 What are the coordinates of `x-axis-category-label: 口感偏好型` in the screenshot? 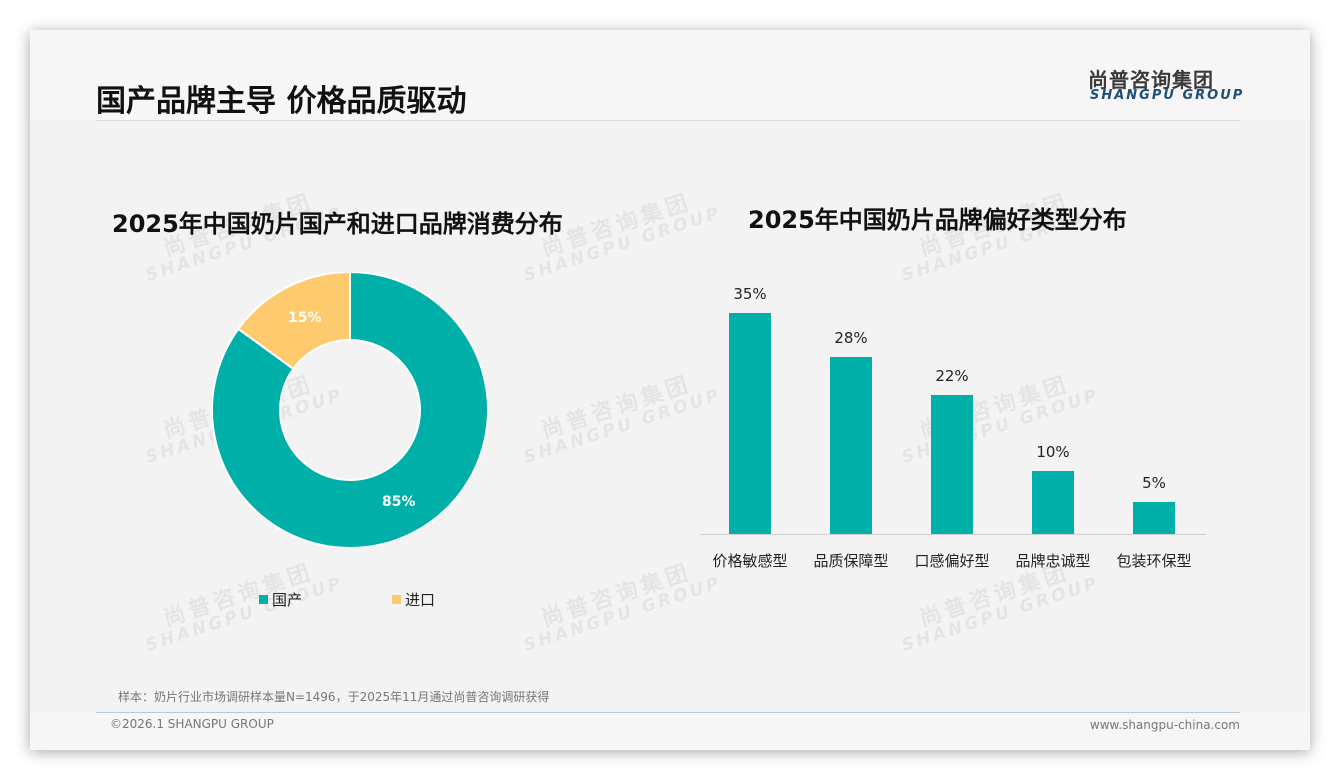 It's located at (952, 561).